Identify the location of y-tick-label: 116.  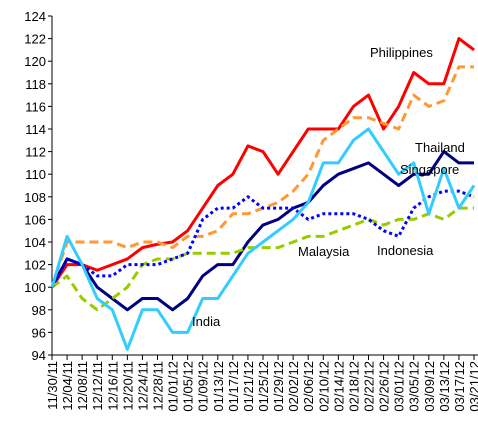
(35, 106).